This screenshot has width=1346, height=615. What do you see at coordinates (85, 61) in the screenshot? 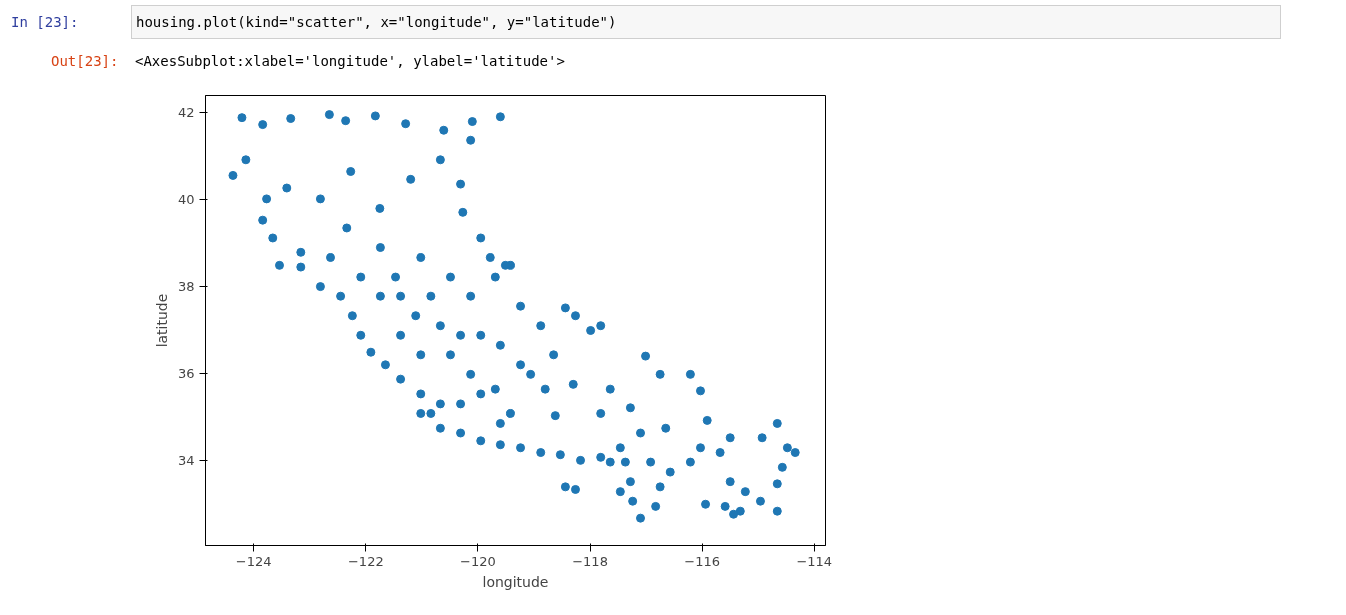
I see `text: Out[23]:` at bounding box center [85, 61].